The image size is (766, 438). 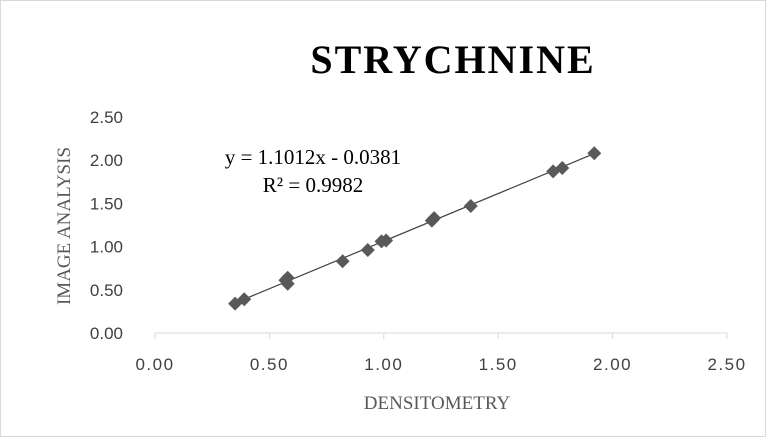 What do you see at coordinates (106, 117) in the screenshot?
I see `y-tick-label: 2.50` at bounding box center [106, 117].